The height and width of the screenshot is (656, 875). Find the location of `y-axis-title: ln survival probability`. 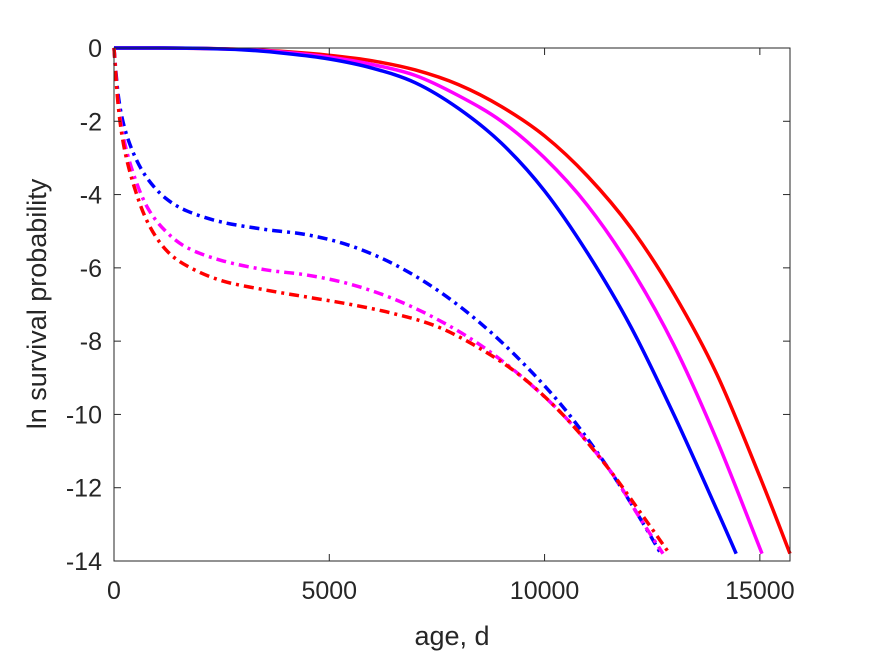

y-axis-title: ln survival probability is located at coordinates (37, 303).